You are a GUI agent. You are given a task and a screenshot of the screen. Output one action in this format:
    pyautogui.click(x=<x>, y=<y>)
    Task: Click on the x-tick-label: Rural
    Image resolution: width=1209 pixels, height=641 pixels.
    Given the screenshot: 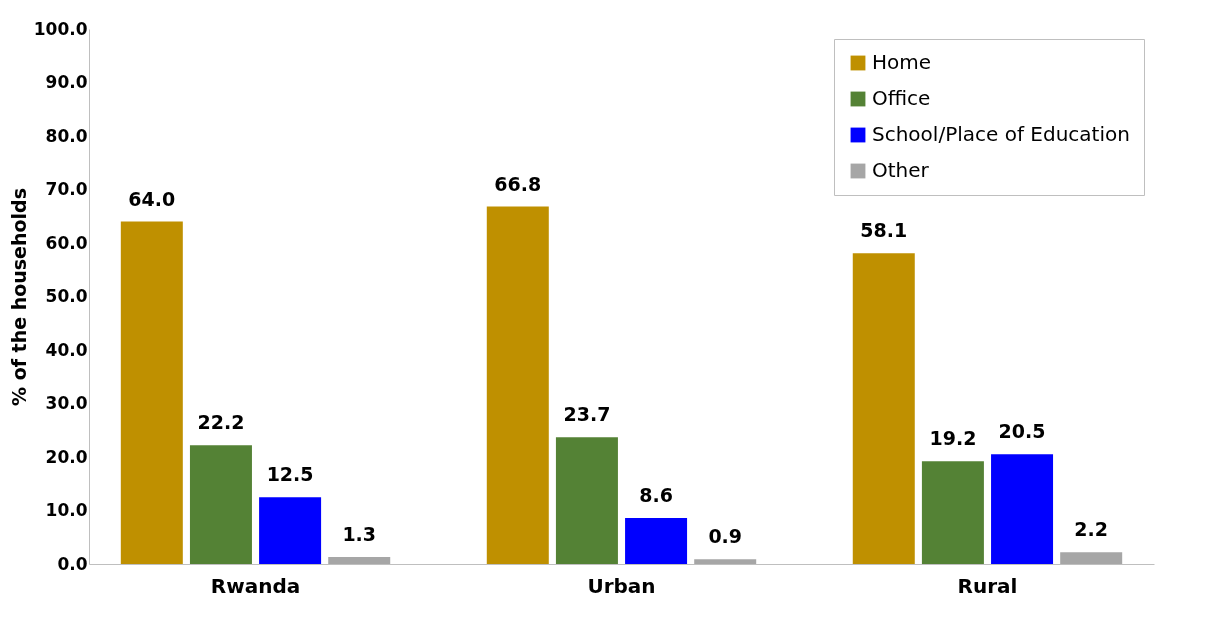 What is the action you would take?
    pyautogui.click(x=987, y=585)
    